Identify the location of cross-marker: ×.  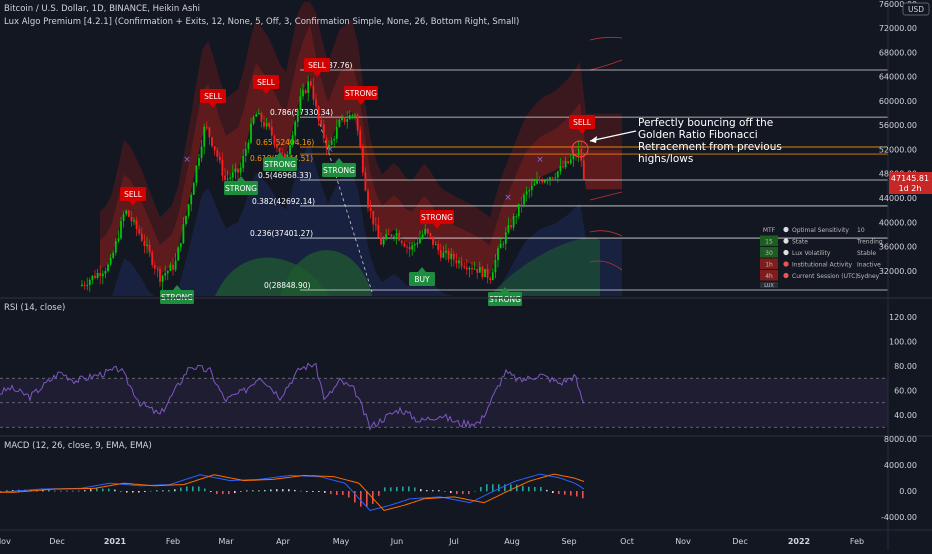
(330, 150).